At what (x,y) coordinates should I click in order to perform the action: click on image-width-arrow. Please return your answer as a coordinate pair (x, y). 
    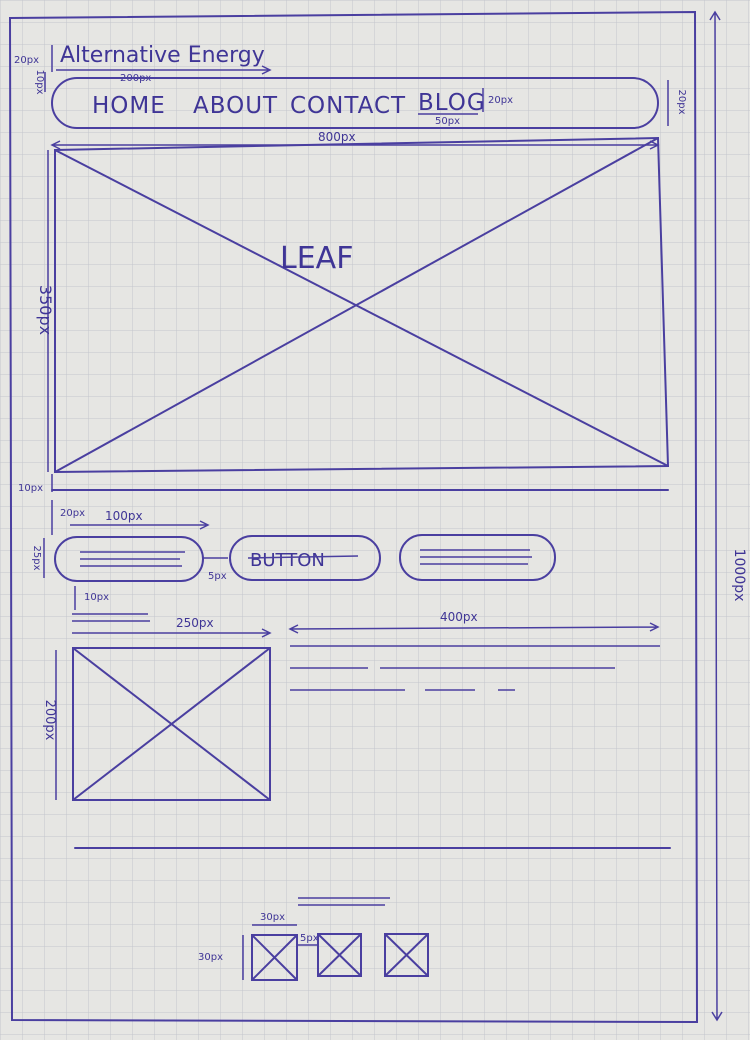
    Looking at the image, I should click on (172, 633).